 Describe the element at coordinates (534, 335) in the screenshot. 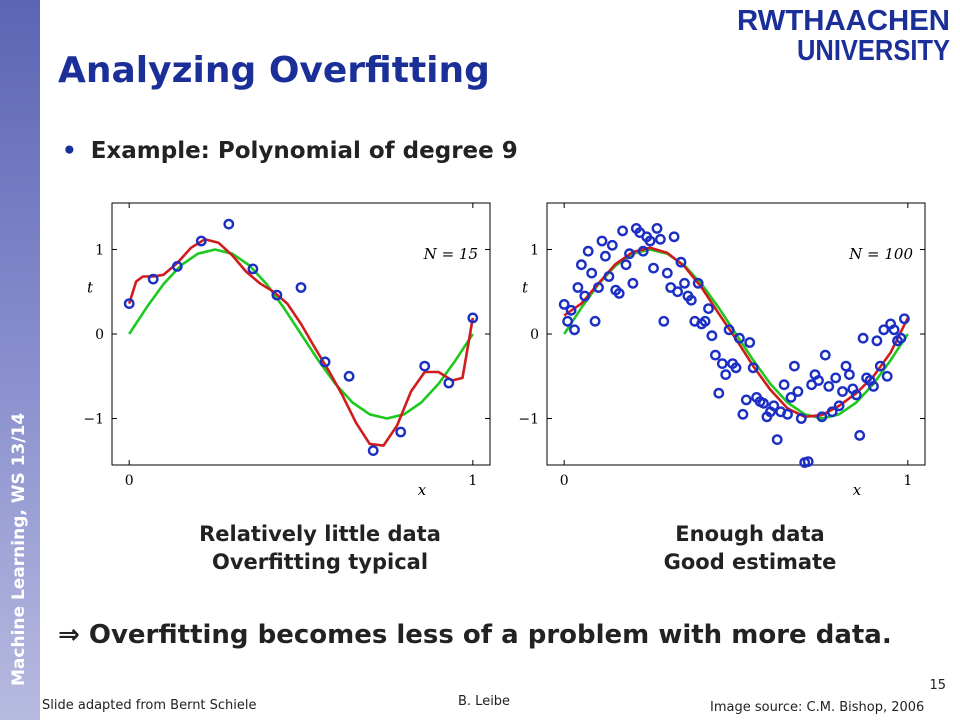

I see `y-tick-label: 0` at that location.